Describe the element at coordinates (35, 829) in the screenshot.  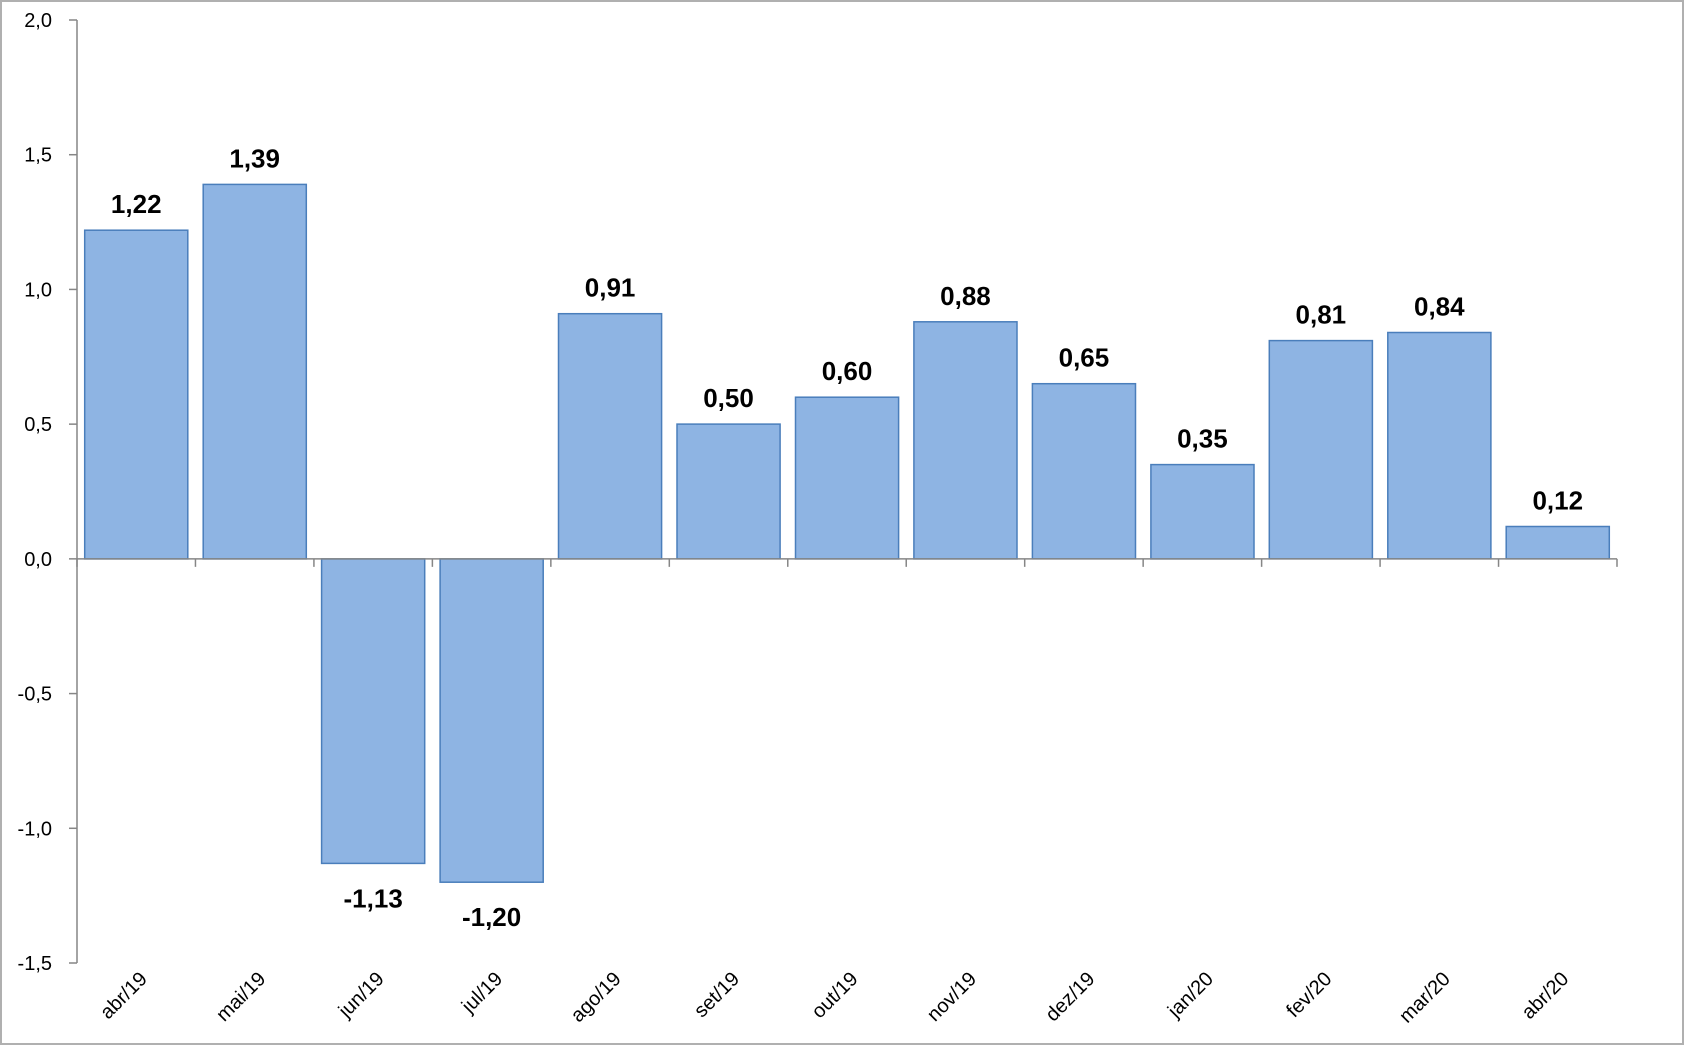
I see `y-tick-label: -1,0` at that location.